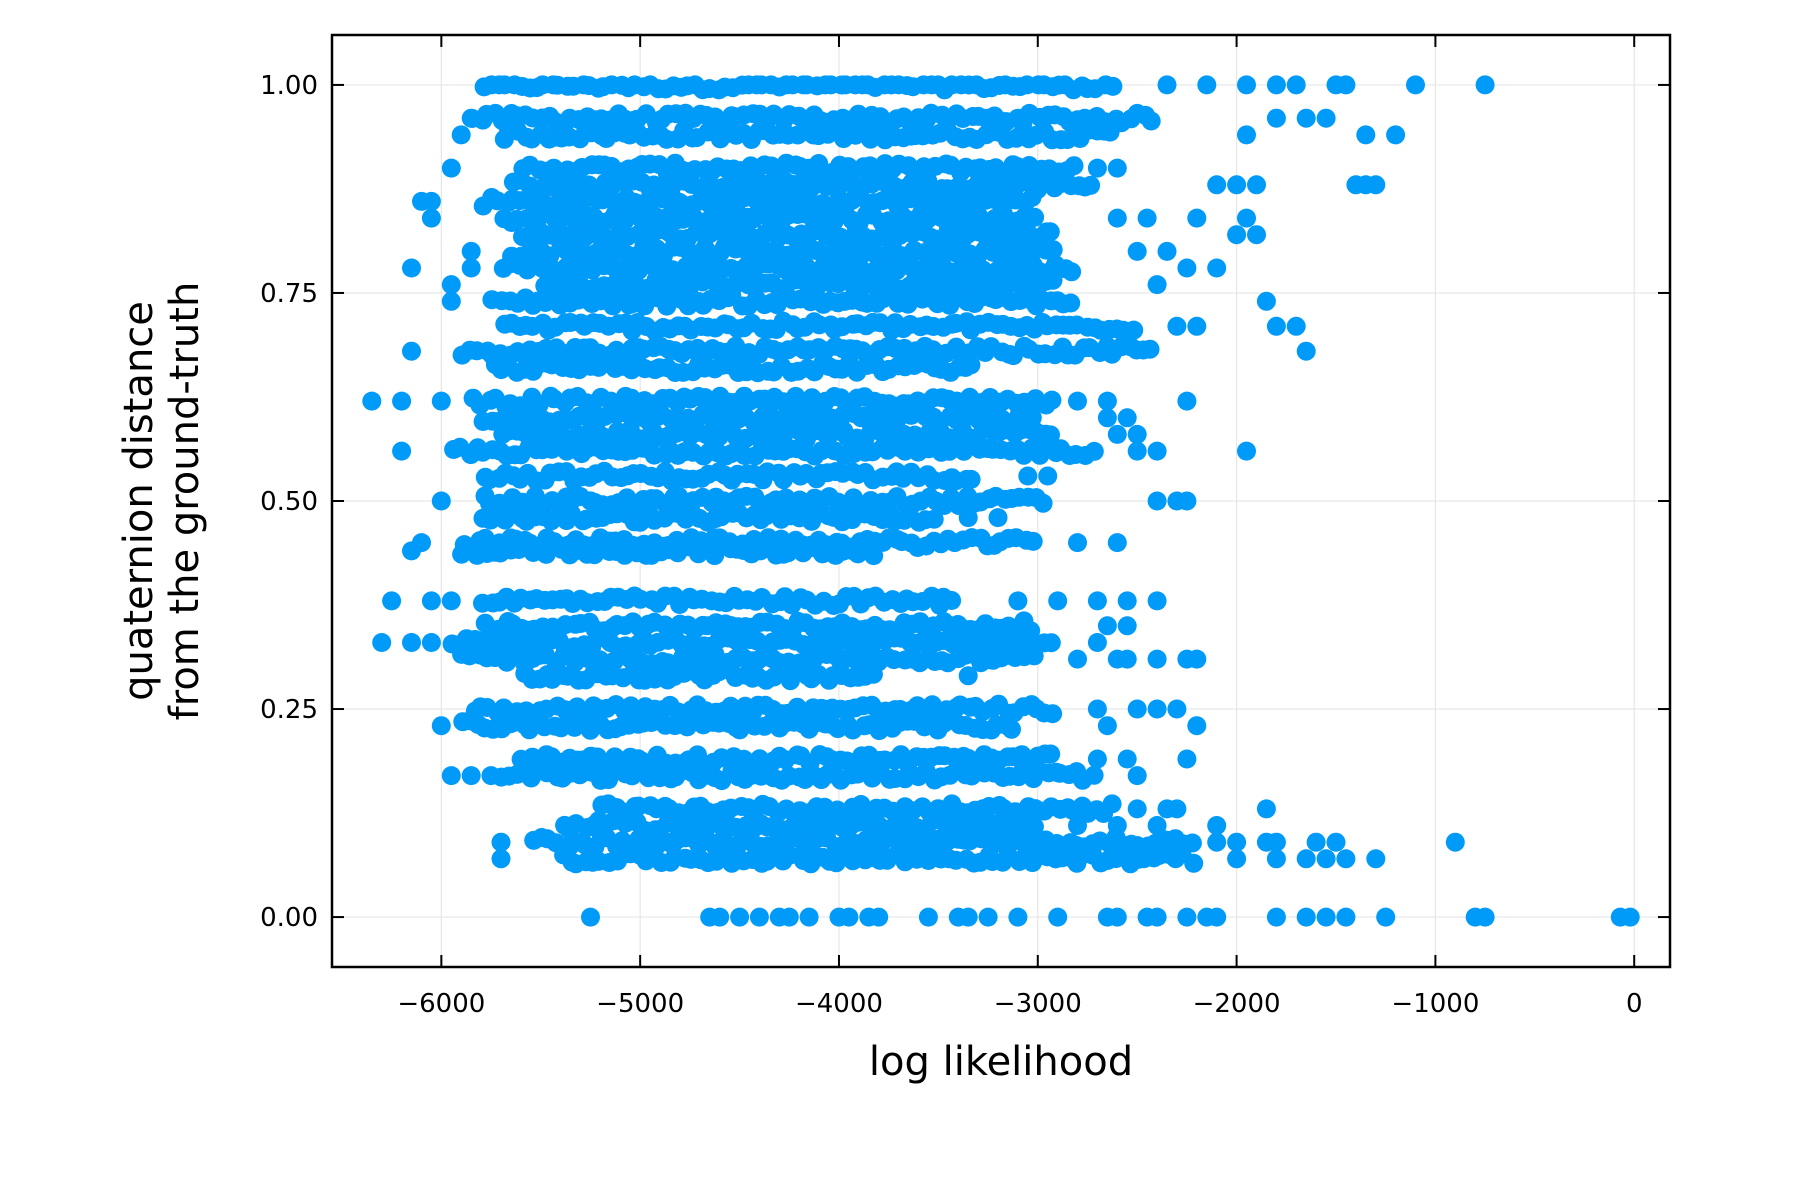  Describe the element at coordinates (1001, 1062) in the screenshot. I see `x-axis-label: log likelihood` at that location.